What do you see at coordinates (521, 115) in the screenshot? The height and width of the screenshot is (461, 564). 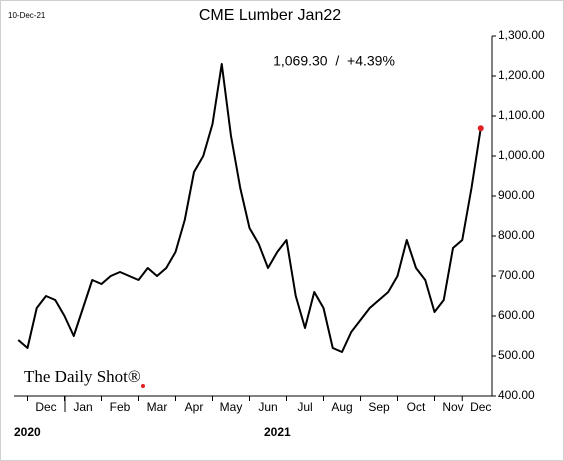 I see `y-tick-label: 1,100.00` at bounding box center [521, 115].